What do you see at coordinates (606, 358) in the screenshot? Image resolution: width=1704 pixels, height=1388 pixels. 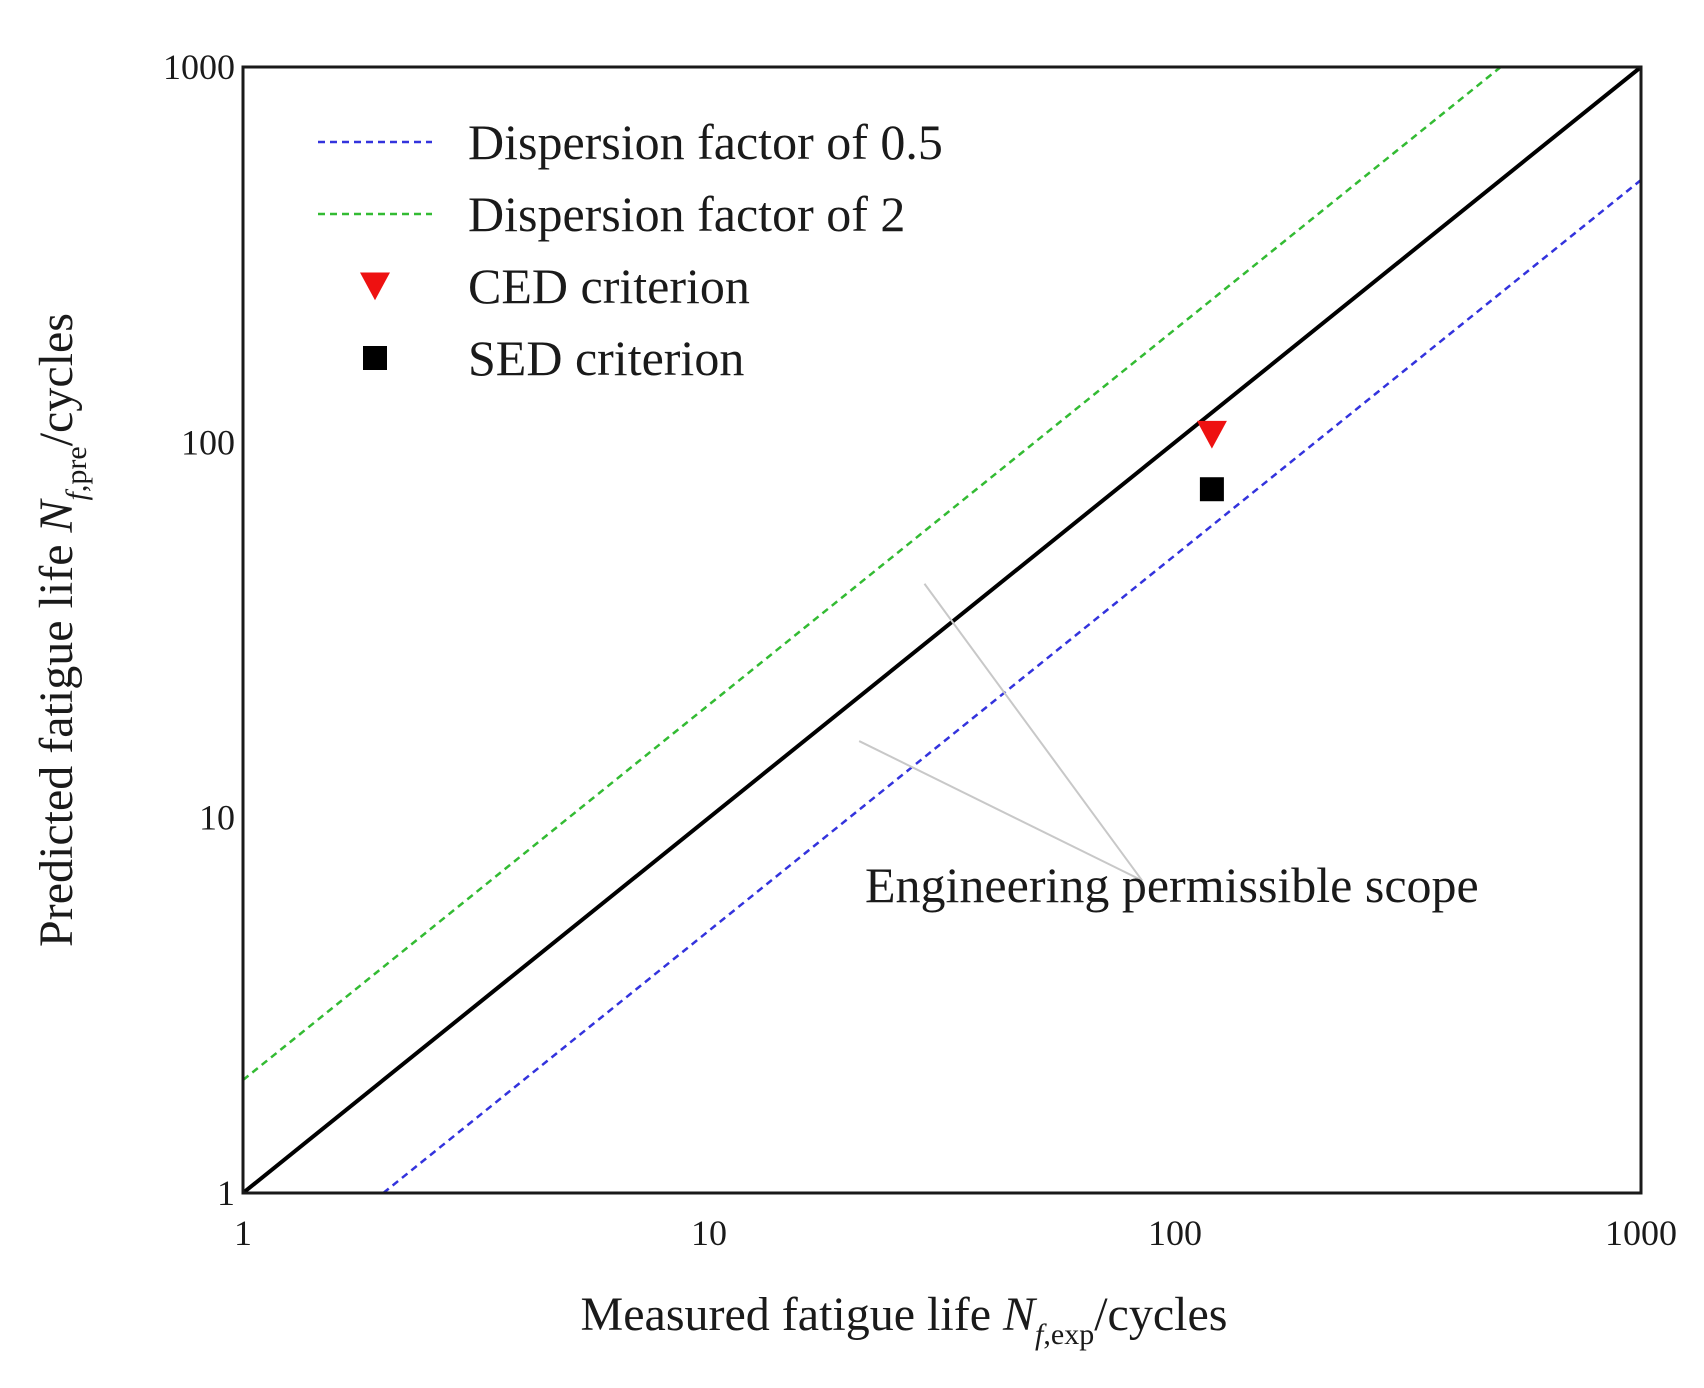 I see `legend-label-sed-criterion: SED criterion` at bounding box center [606, 358].